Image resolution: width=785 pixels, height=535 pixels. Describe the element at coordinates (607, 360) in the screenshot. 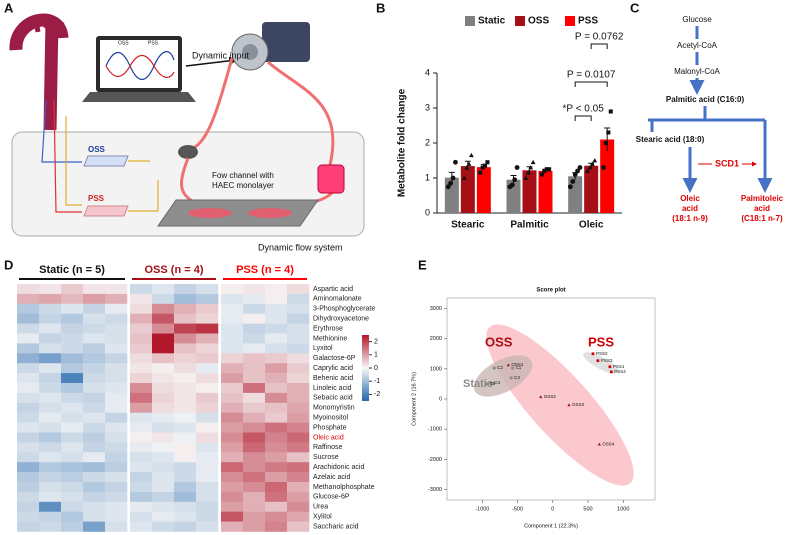

I see `point-label: PSS3` at that location.